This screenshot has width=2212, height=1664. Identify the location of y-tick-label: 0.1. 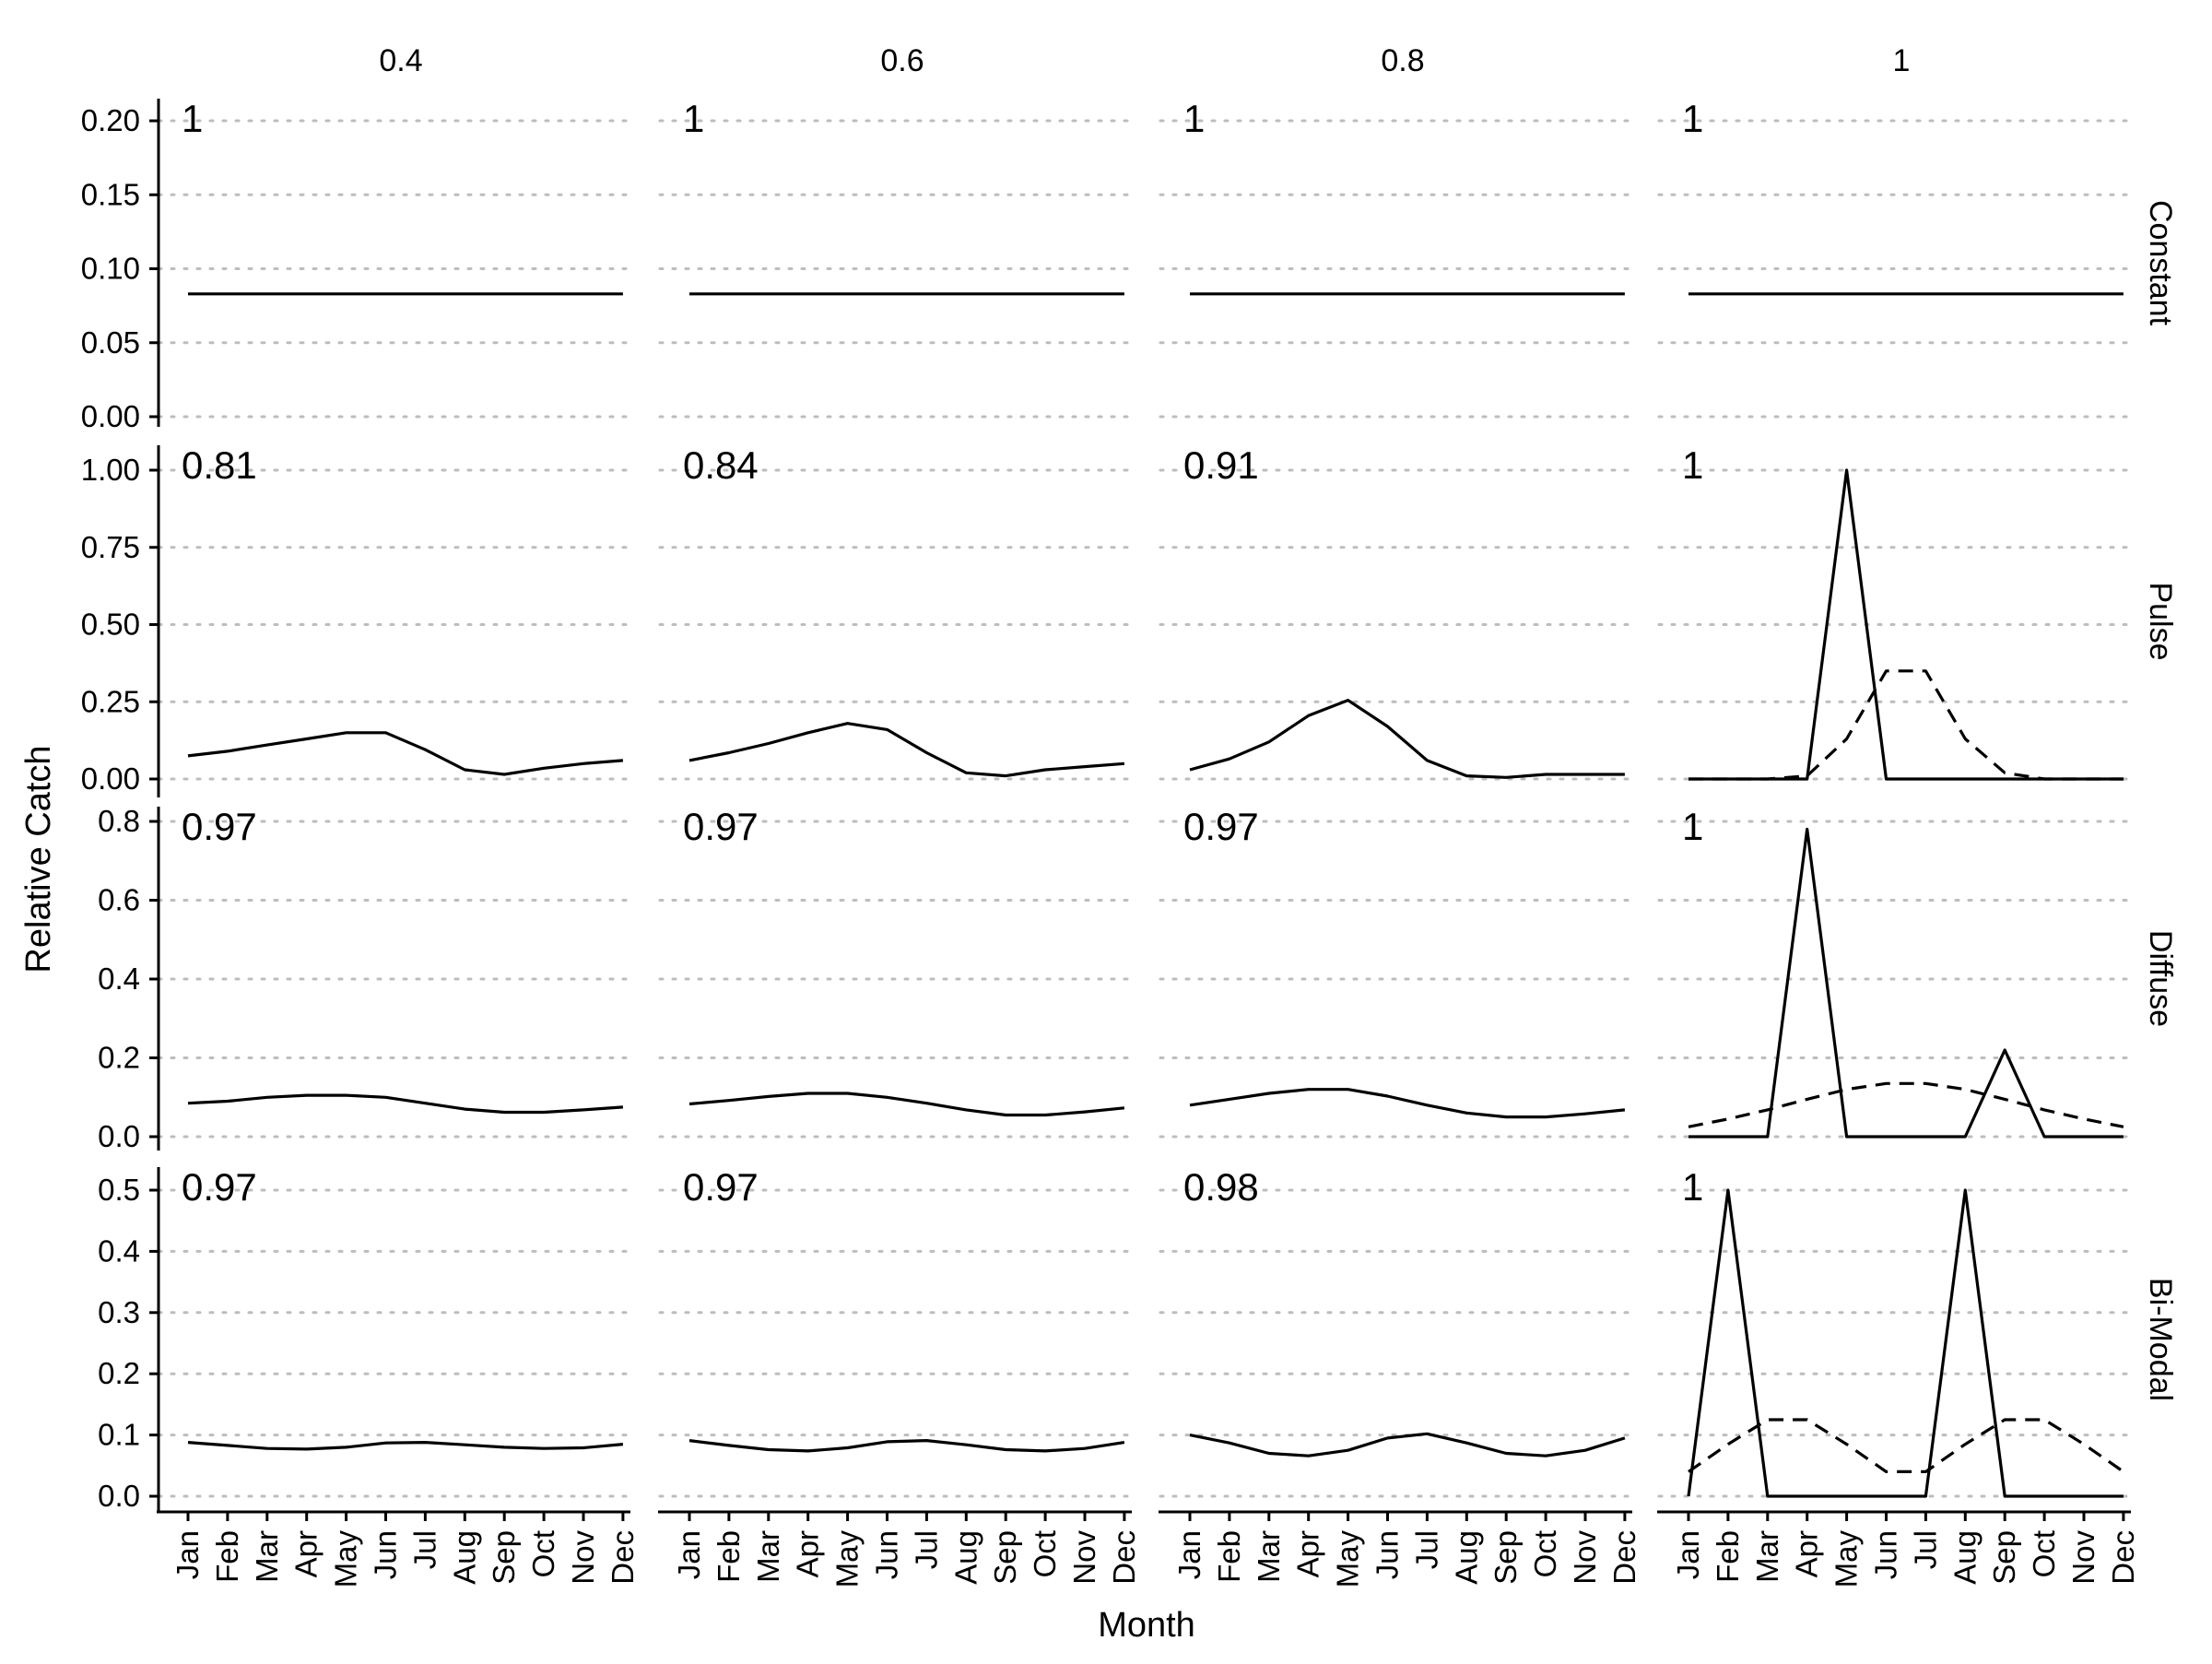
(119, 1435).